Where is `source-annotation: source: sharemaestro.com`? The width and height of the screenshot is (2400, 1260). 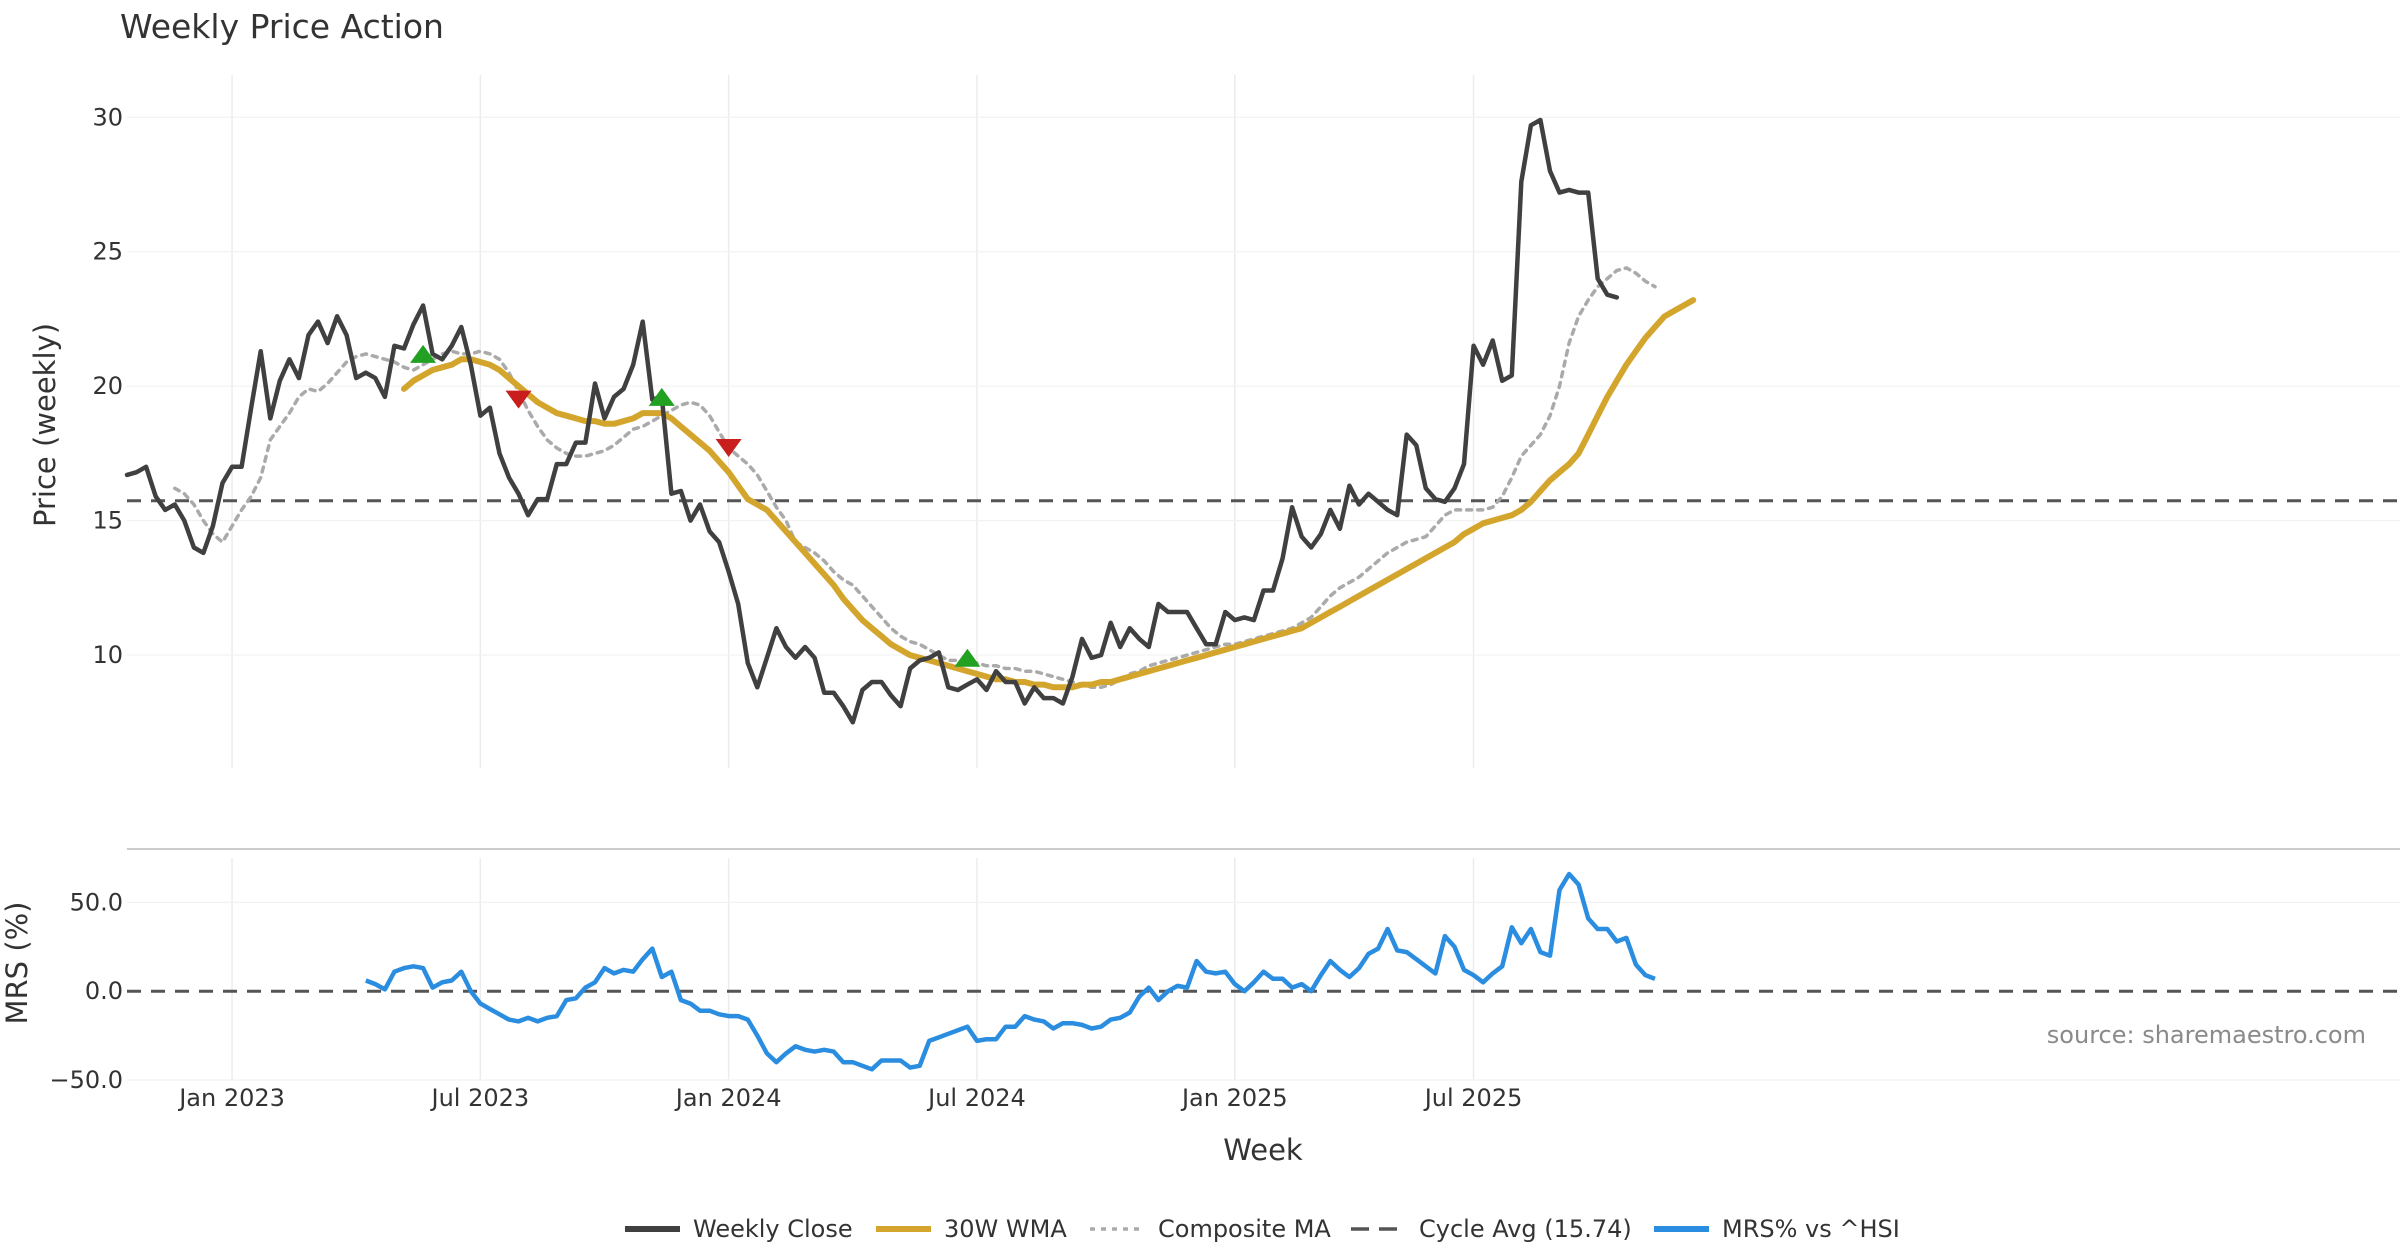
source-annotation: source: sharemaestro.com is located at coordinates (2206, 1035).